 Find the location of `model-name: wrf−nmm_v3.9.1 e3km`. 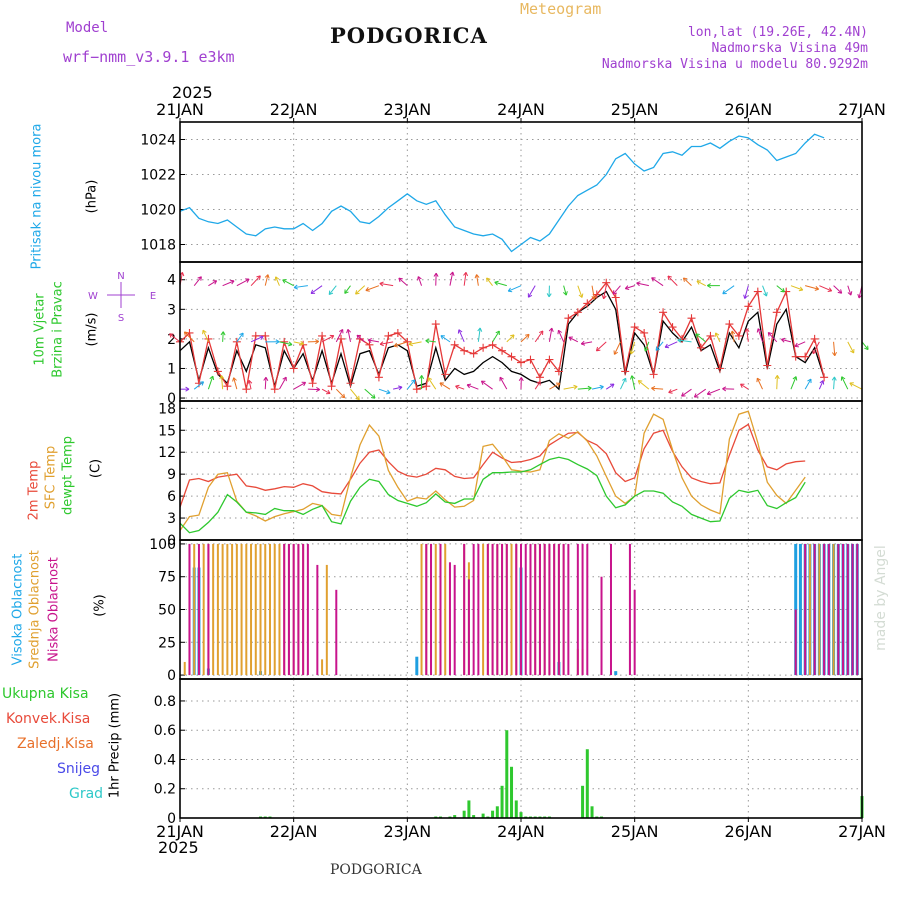

model-name: wrf−nmm_v3.9.1 e3km is located at coordinates (149, 57).